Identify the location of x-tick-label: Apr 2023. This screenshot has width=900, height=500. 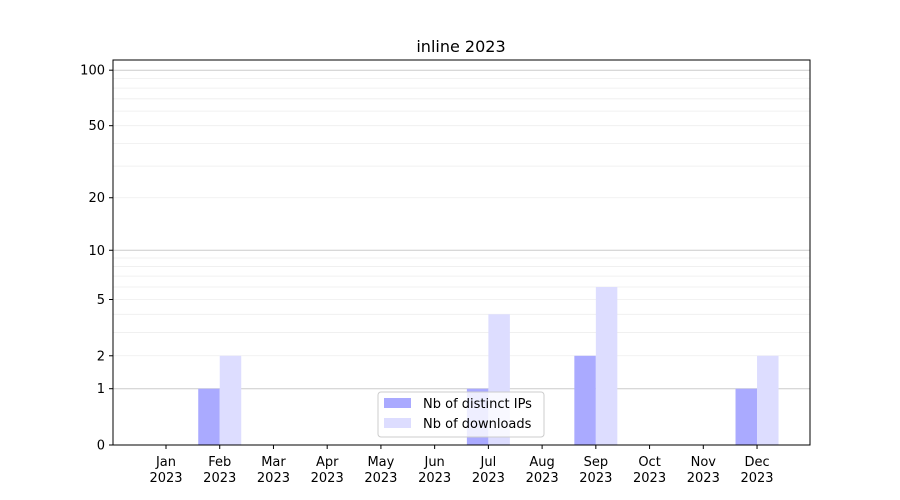
(327, 470).